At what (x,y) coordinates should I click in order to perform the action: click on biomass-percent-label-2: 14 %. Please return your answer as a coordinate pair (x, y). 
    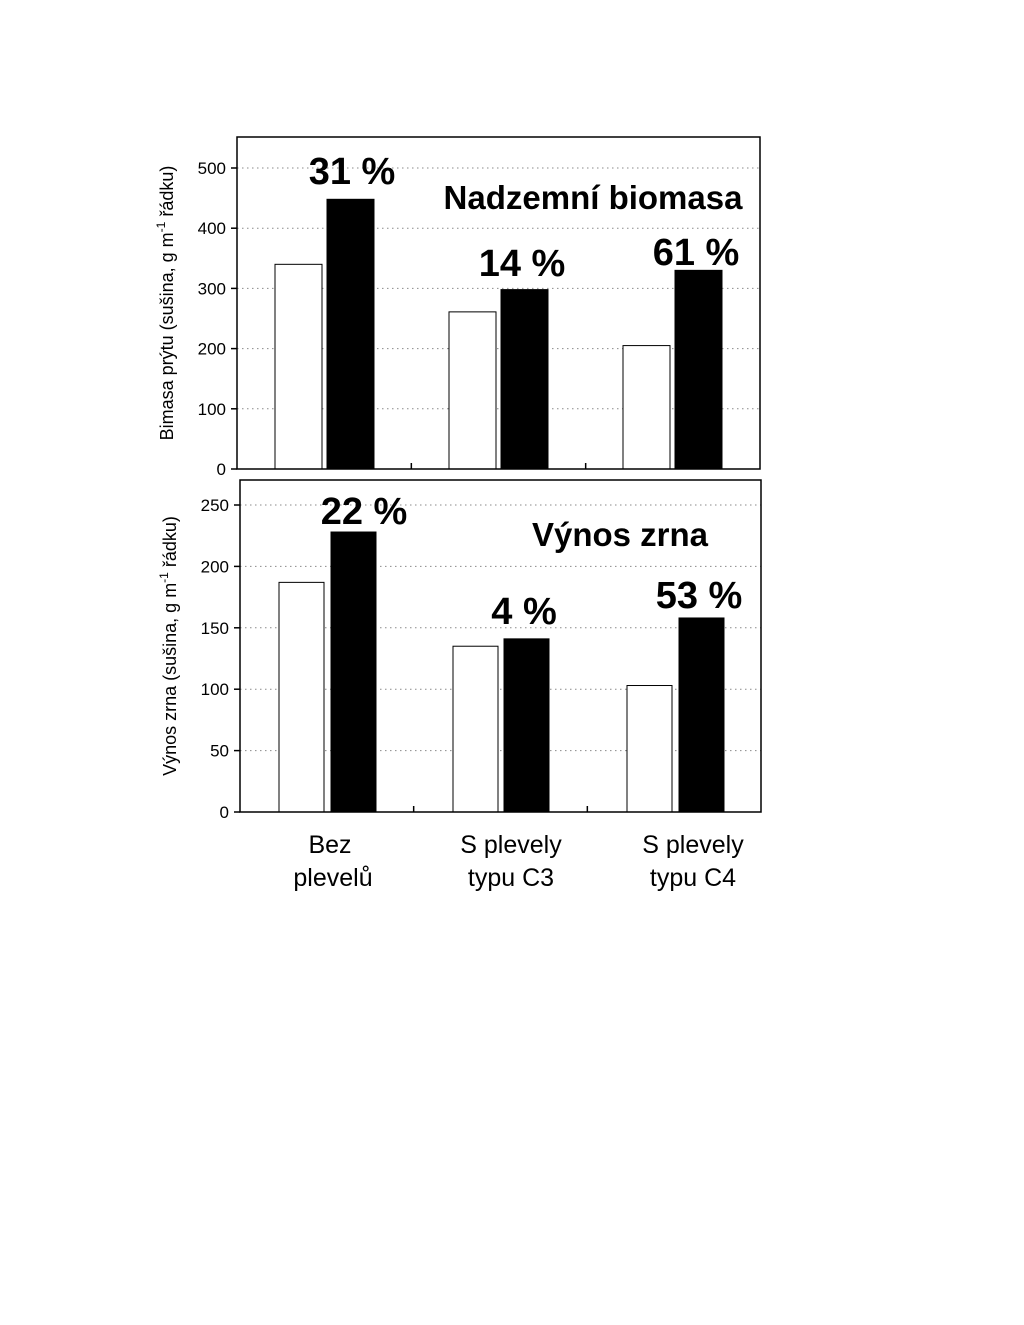
    Looking at the image, I should click on (522, 264).